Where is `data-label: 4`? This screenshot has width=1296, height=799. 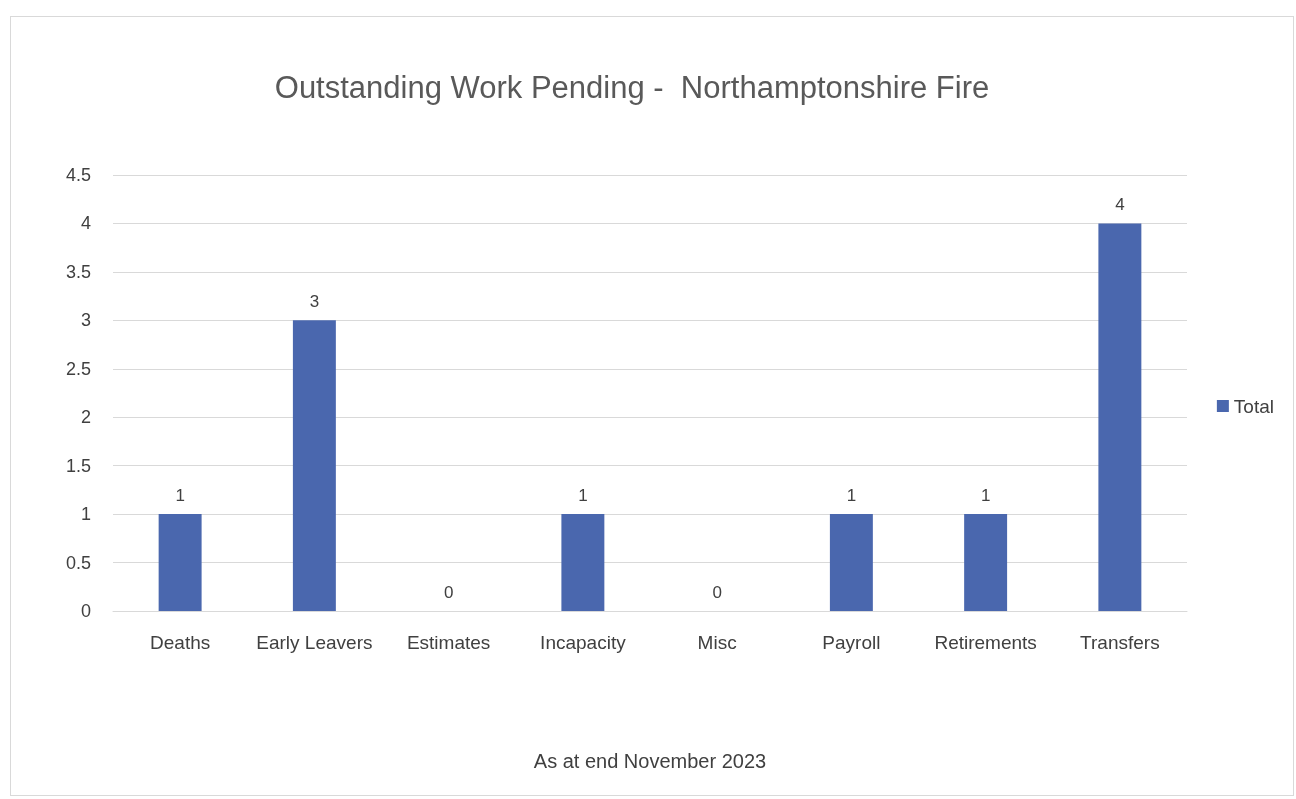
data-label: 4 is located at coordinates (1120, 205).